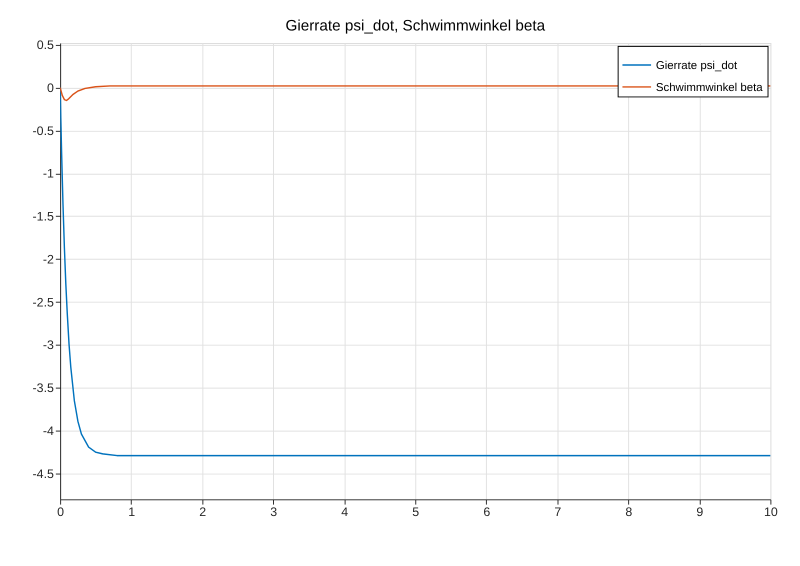 This screenshot has height=566, width=800. I want to click on y-tick-label: -0.5, so click(43, 131).